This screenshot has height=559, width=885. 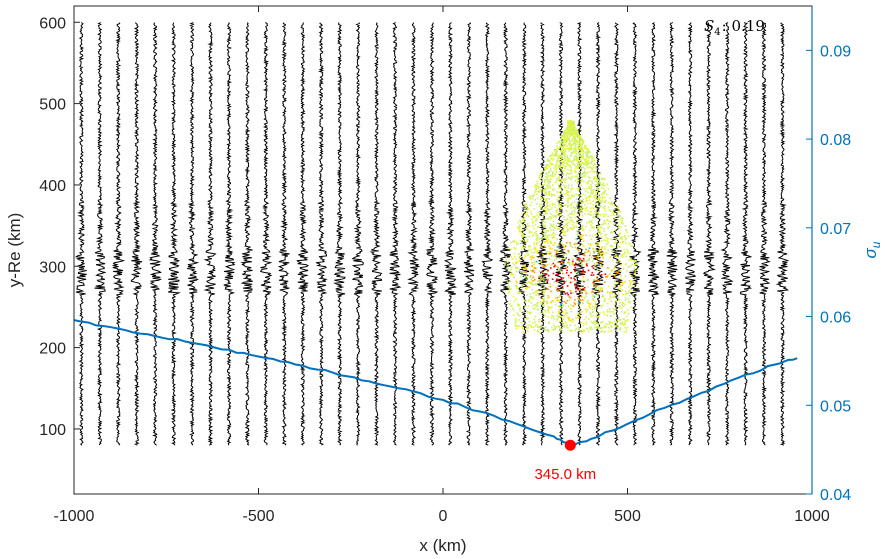 I want to click on x-tick-label: 500, so click(x=627, y=516).